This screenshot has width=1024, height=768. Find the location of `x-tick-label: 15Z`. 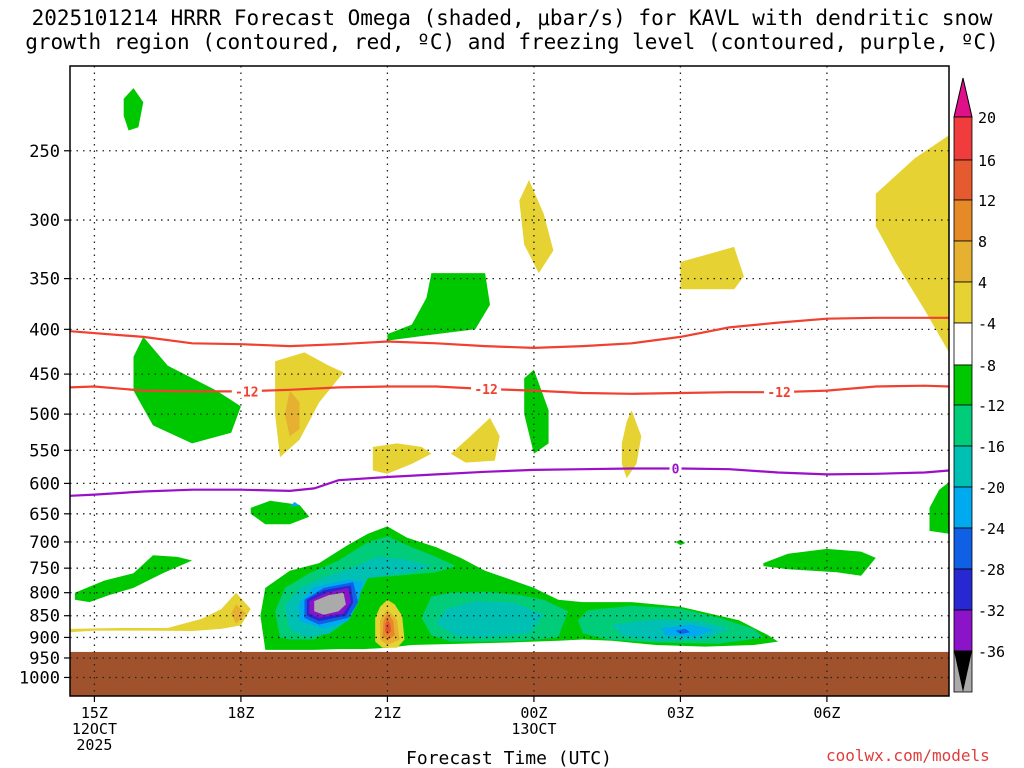

x-tick-label: 15Z is located at coordinates (94, 713).